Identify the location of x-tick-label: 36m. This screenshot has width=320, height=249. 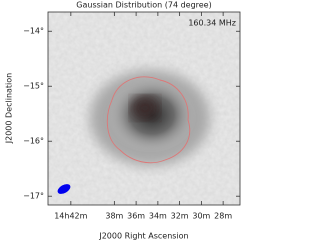
(136, 216).